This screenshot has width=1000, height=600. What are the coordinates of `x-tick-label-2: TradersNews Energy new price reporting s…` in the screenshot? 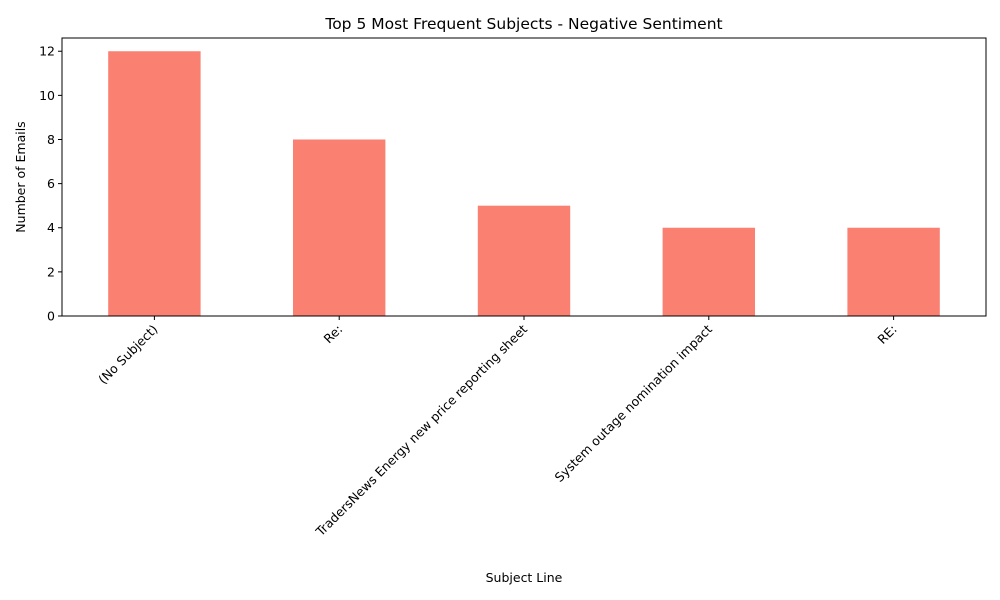 It's located at (421, 430).